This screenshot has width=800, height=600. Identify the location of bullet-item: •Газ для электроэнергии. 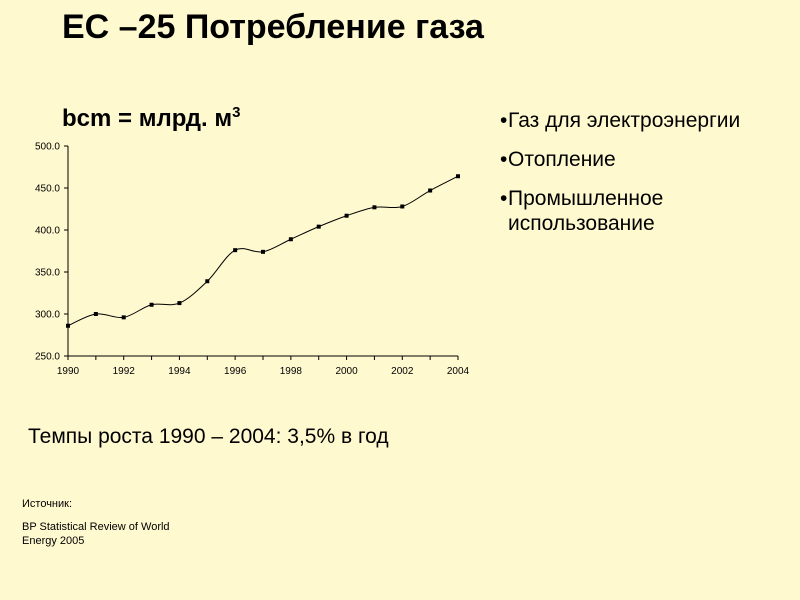
(646, 120).